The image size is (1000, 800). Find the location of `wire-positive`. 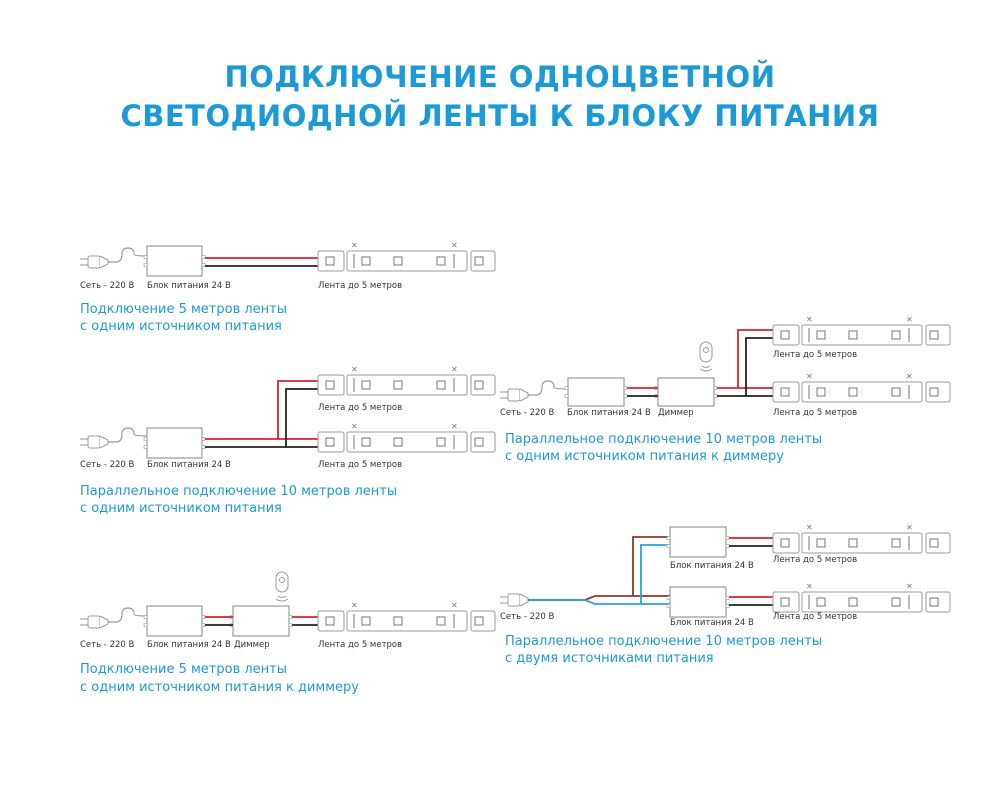

wire-positive is located at coordinates (297, 409).